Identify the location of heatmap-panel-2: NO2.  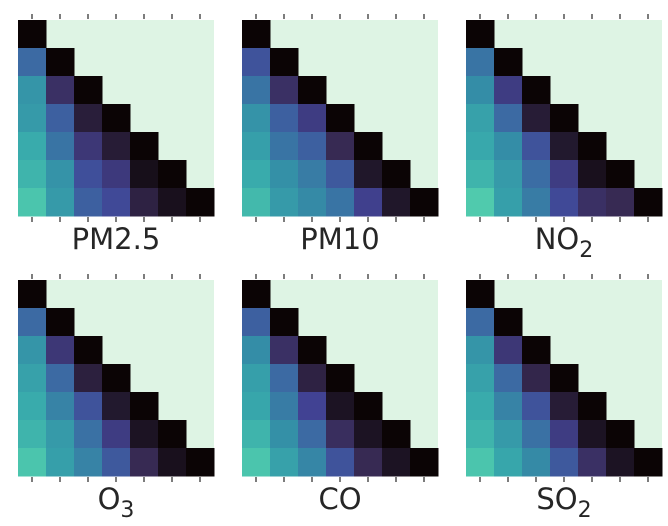
(564, 140).